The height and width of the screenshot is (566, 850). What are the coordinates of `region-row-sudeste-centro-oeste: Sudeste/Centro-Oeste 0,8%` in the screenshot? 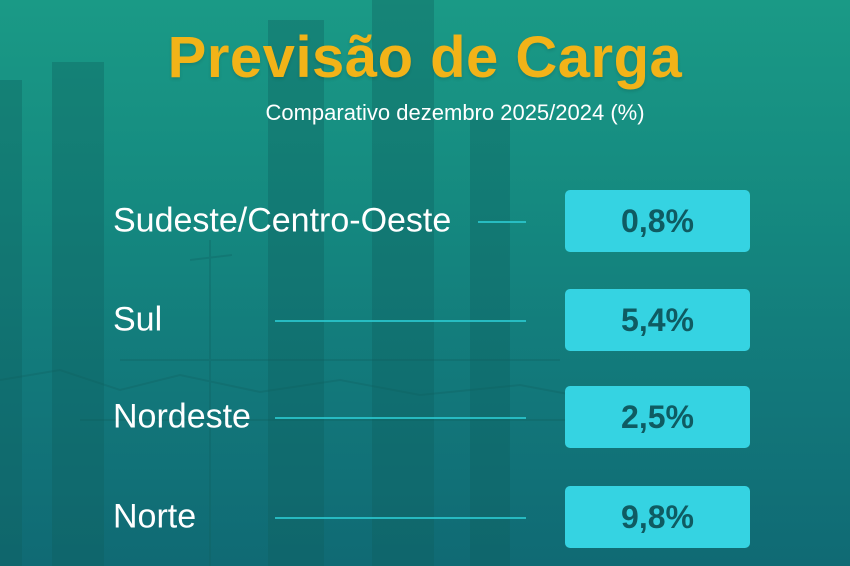 It's located at (425, 221).